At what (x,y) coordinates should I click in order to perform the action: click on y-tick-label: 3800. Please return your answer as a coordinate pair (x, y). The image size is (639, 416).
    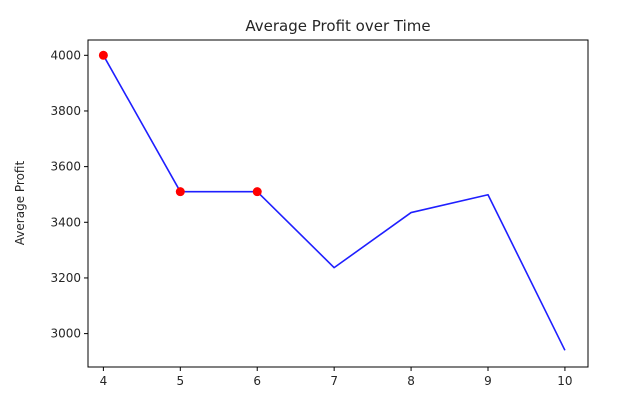
    Looking at the image, I should click on (65, 111).